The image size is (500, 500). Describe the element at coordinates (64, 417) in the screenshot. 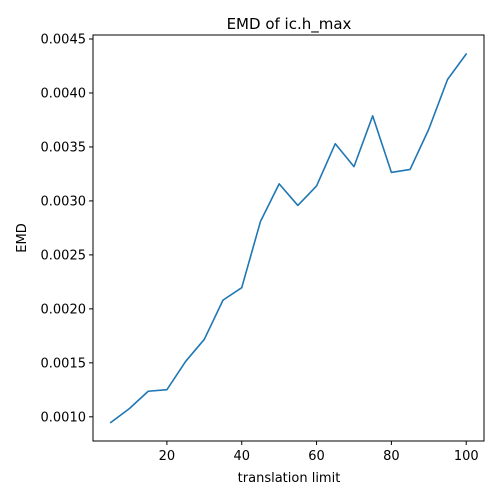

I see `y-tick-label: 0.0010` at that location.